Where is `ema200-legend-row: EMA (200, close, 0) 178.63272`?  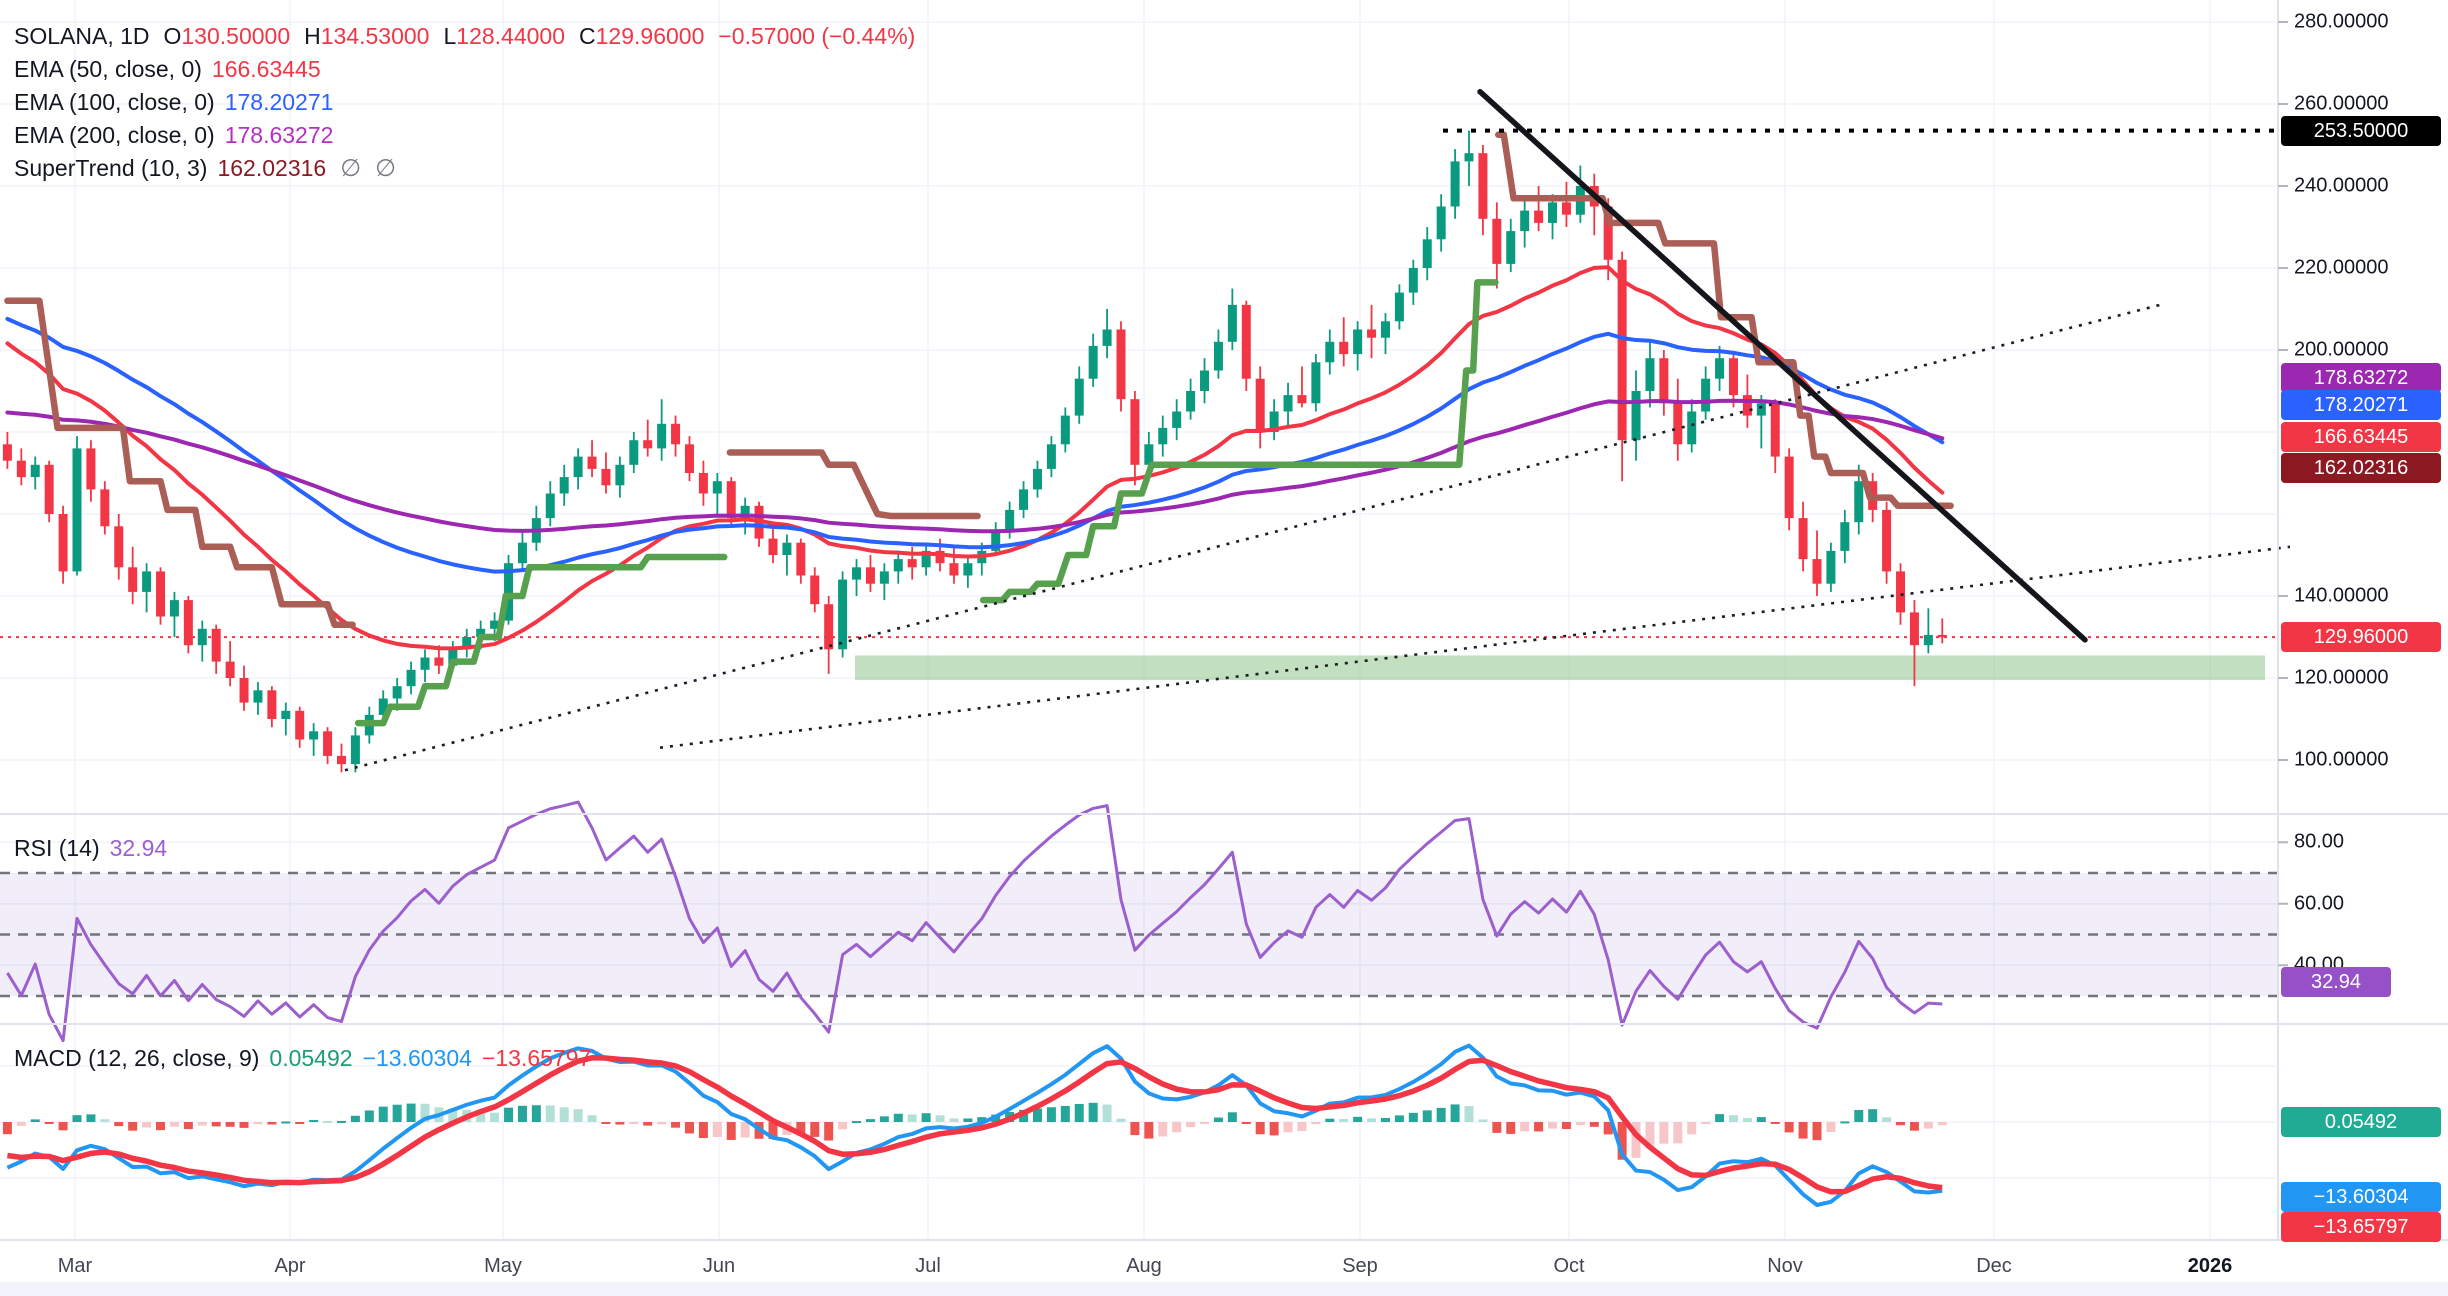 ema200-legend-row: EMA (200, close, 0) 178.63272 is located at coordinates (173, 135).